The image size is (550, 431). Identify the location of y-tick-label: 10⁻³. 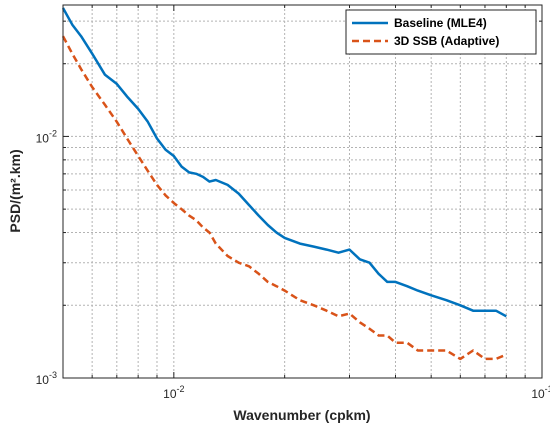
(46, 378).